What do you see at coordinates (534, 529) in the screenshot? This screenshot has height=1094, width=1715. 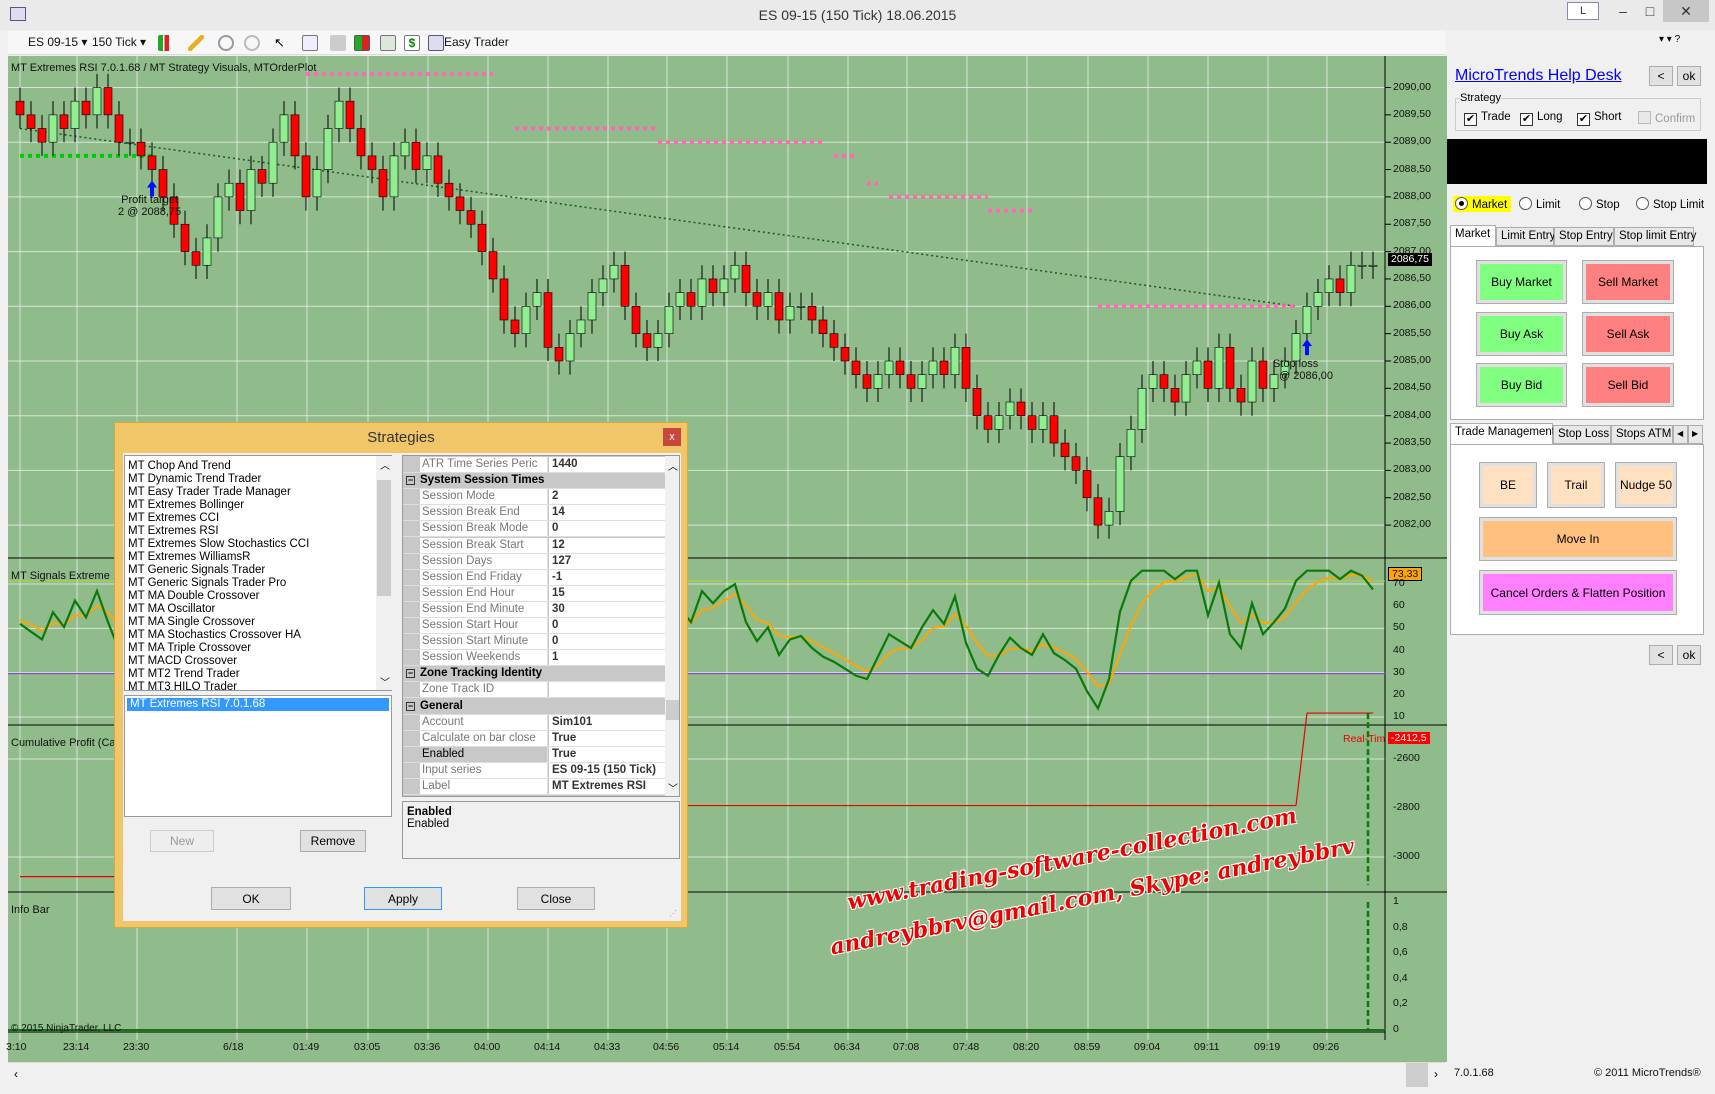 I see `property-row: Session Break Mode 0` at bounding box center [534, 529].